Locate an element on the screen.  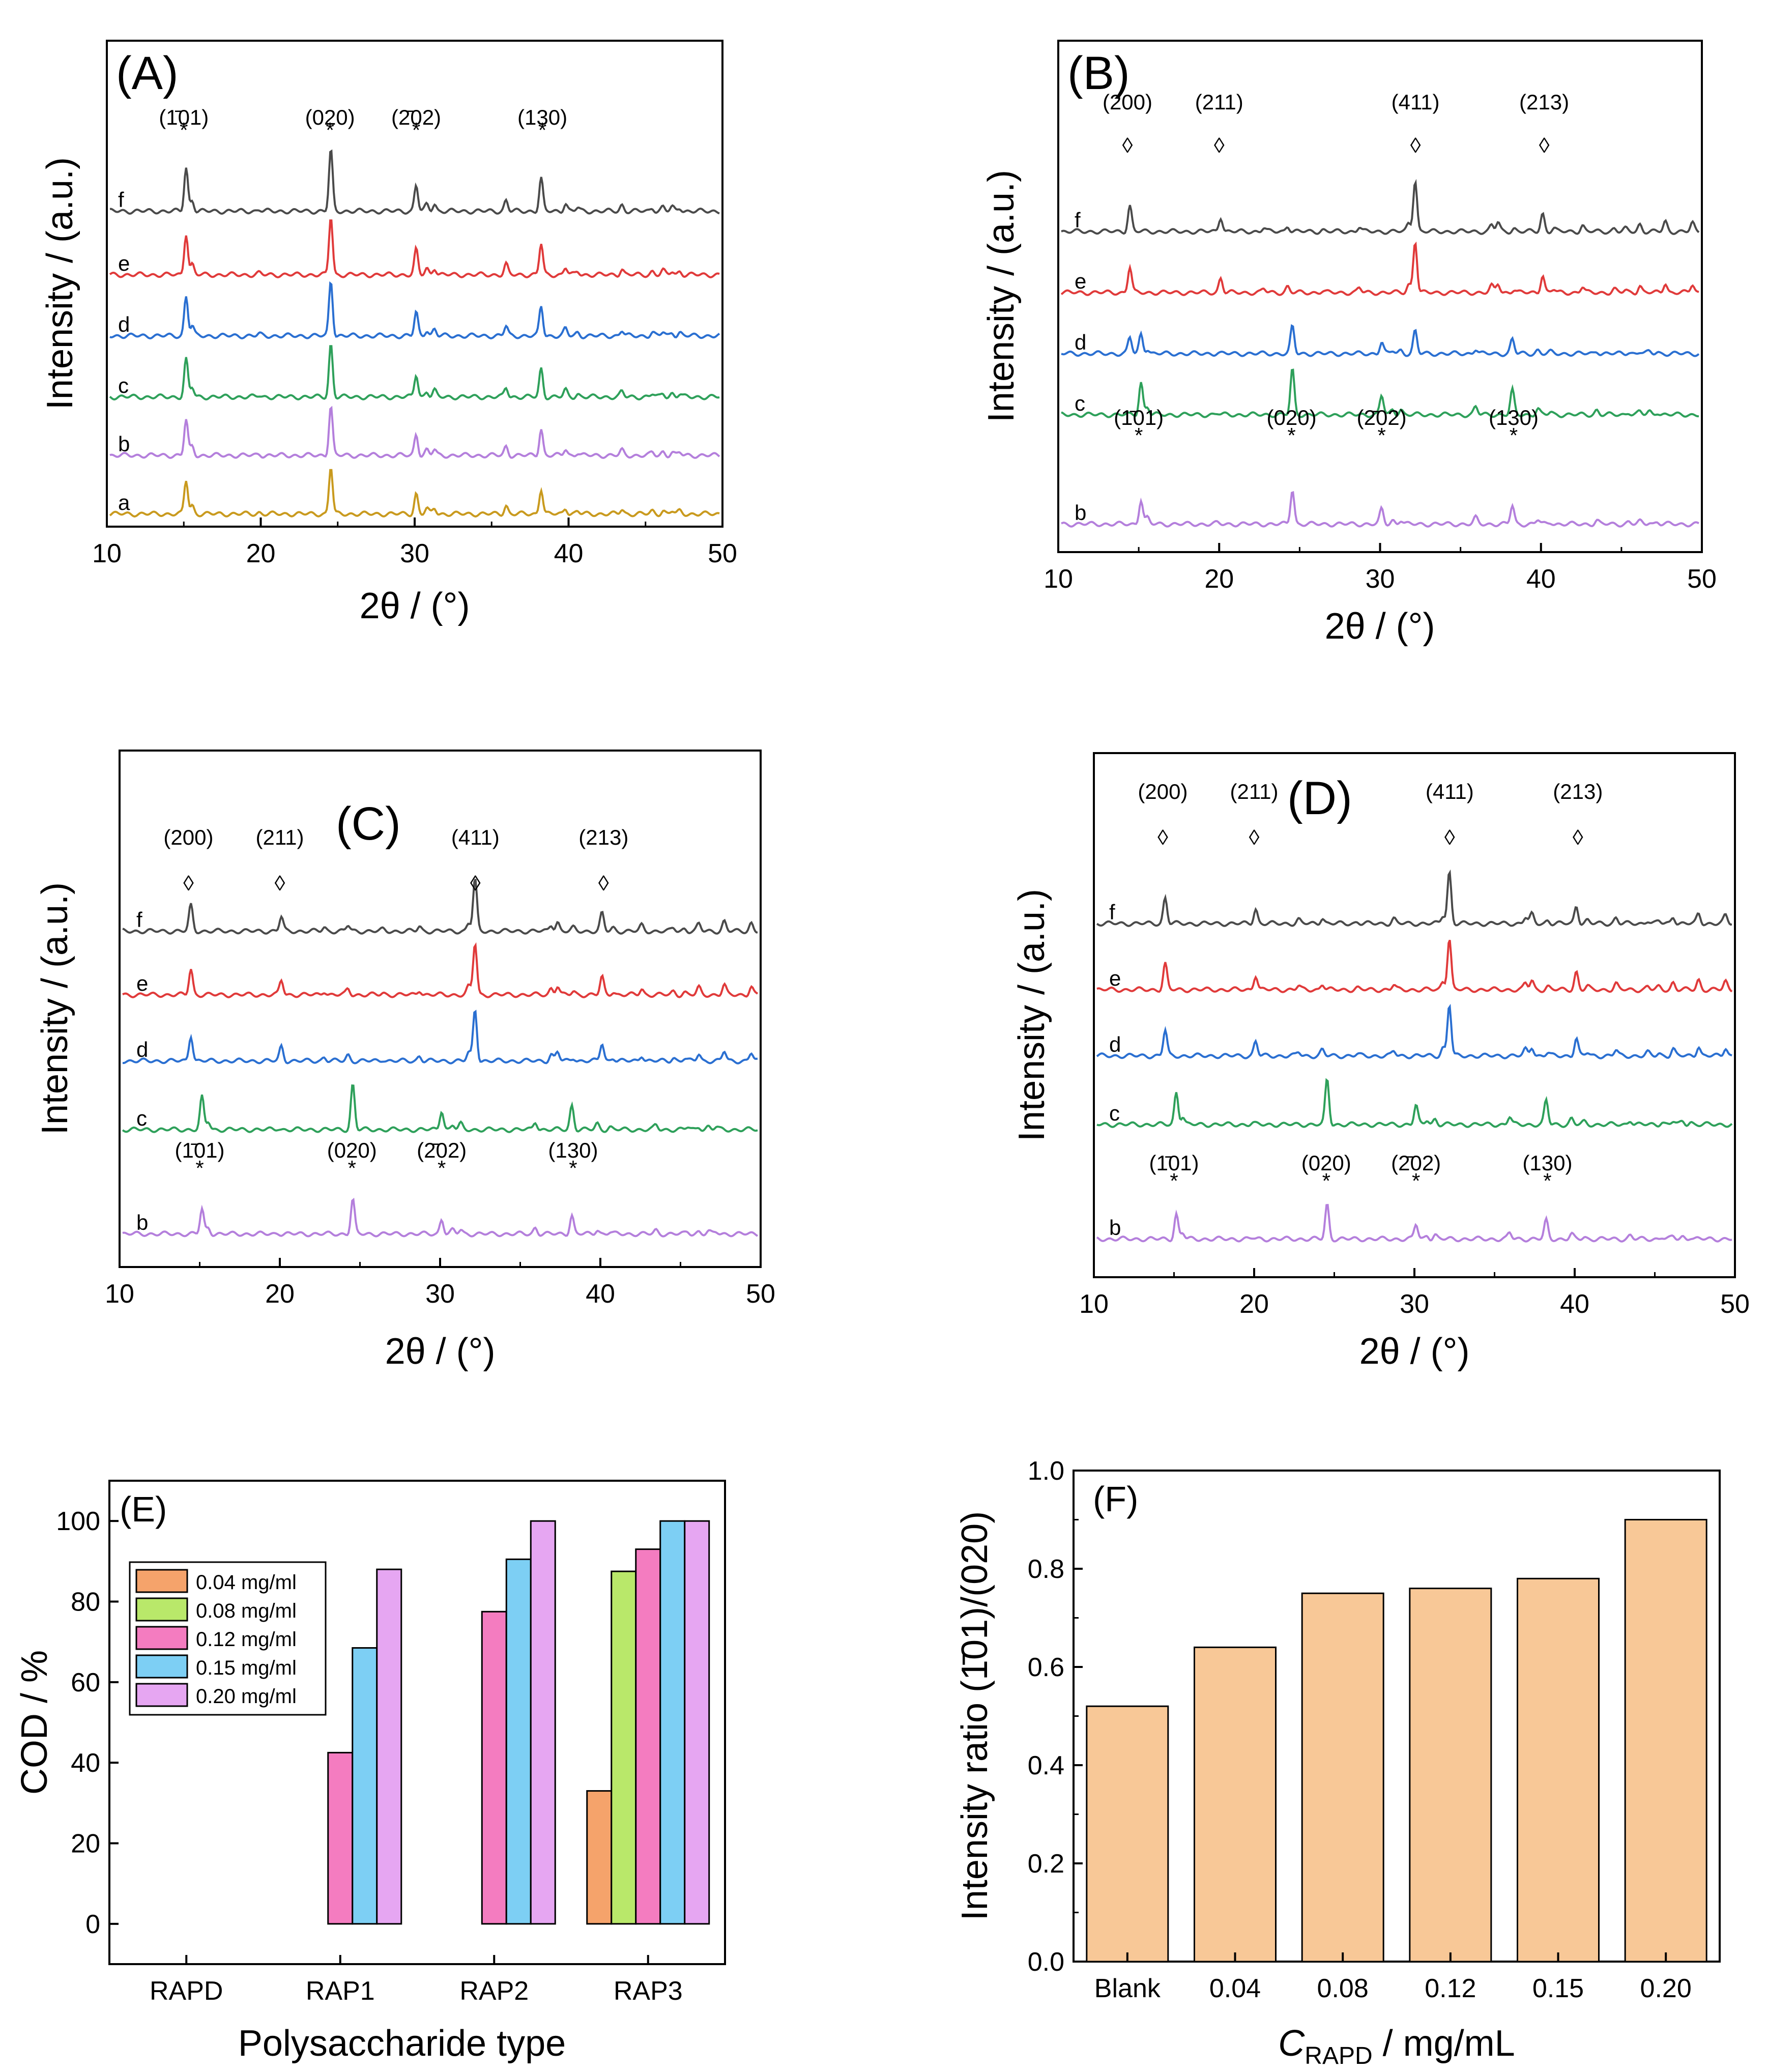
y-tick-label: 0 is located at coordinates (93, 1924).